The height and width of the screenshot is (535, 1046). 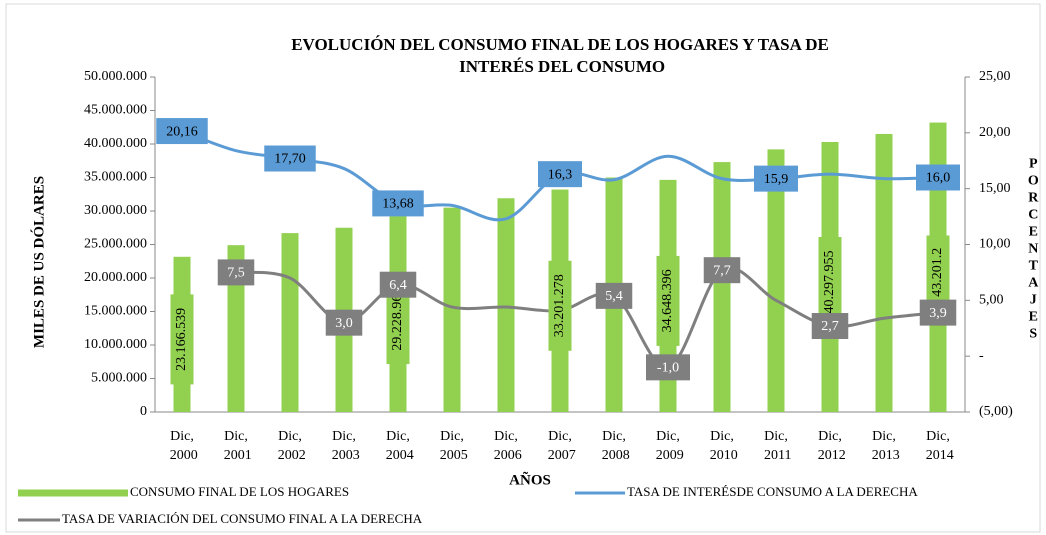 I want to click on legend-label: CONSUMO FINAL DE LOS HOGARES, so click(x=239, y=491).